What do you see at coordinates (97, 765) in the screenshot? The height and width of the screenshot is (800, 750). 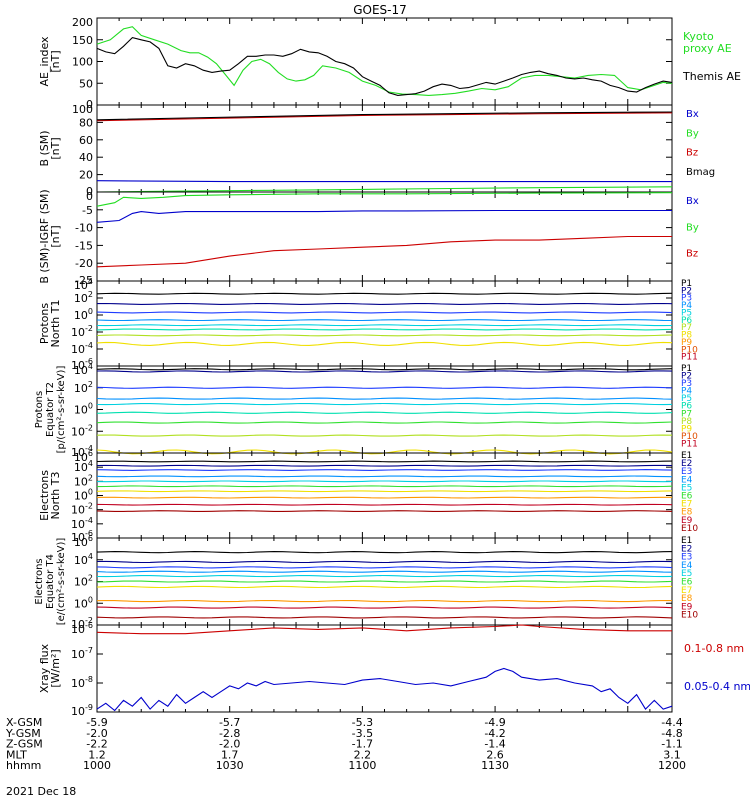 I see `orbit-value: 1000` at bounding box center [97, 765].